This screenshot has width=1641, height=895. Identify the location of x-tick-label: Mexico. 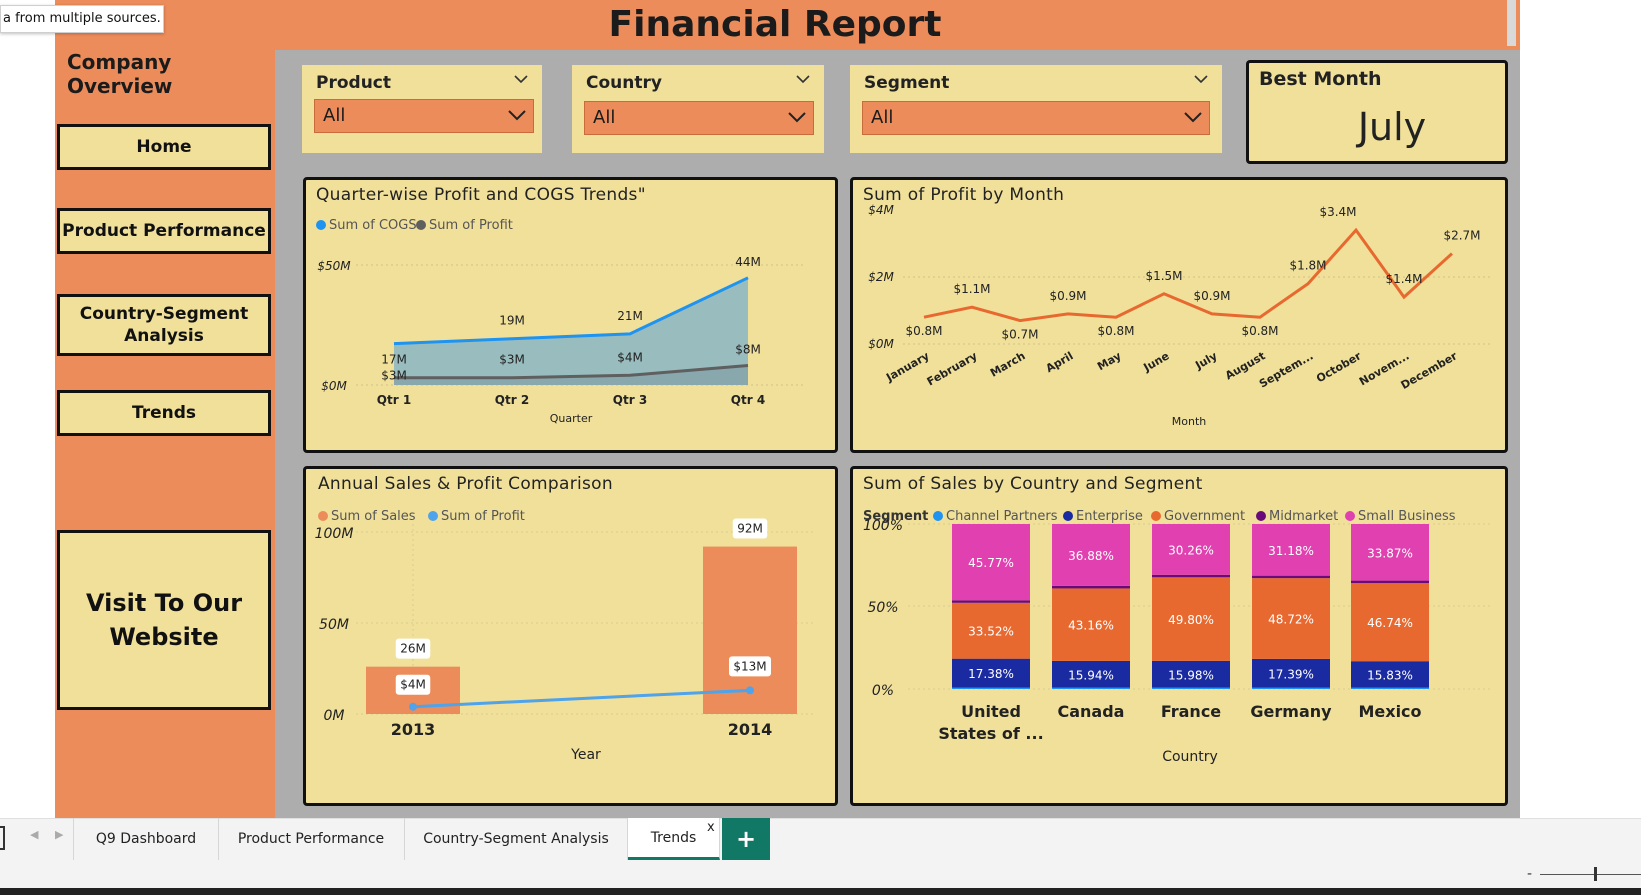
(1389, 711).